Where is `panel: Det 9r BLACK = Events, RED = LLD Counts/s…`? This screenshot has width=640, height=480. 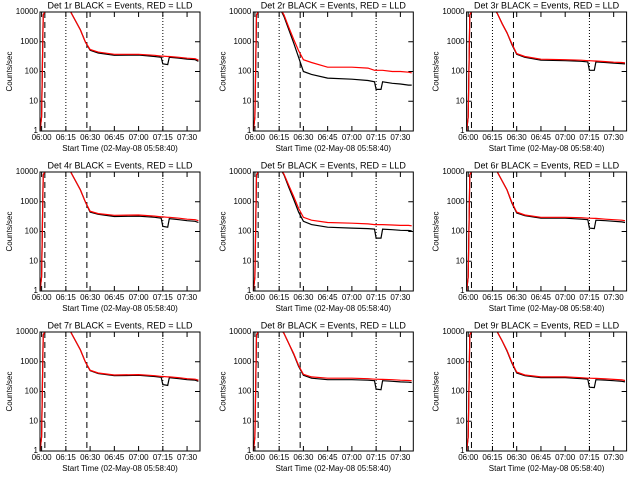
panel: Det 9r BLACK = Events, RED = LLD Counts/s… is located at coordinates (530, 396).